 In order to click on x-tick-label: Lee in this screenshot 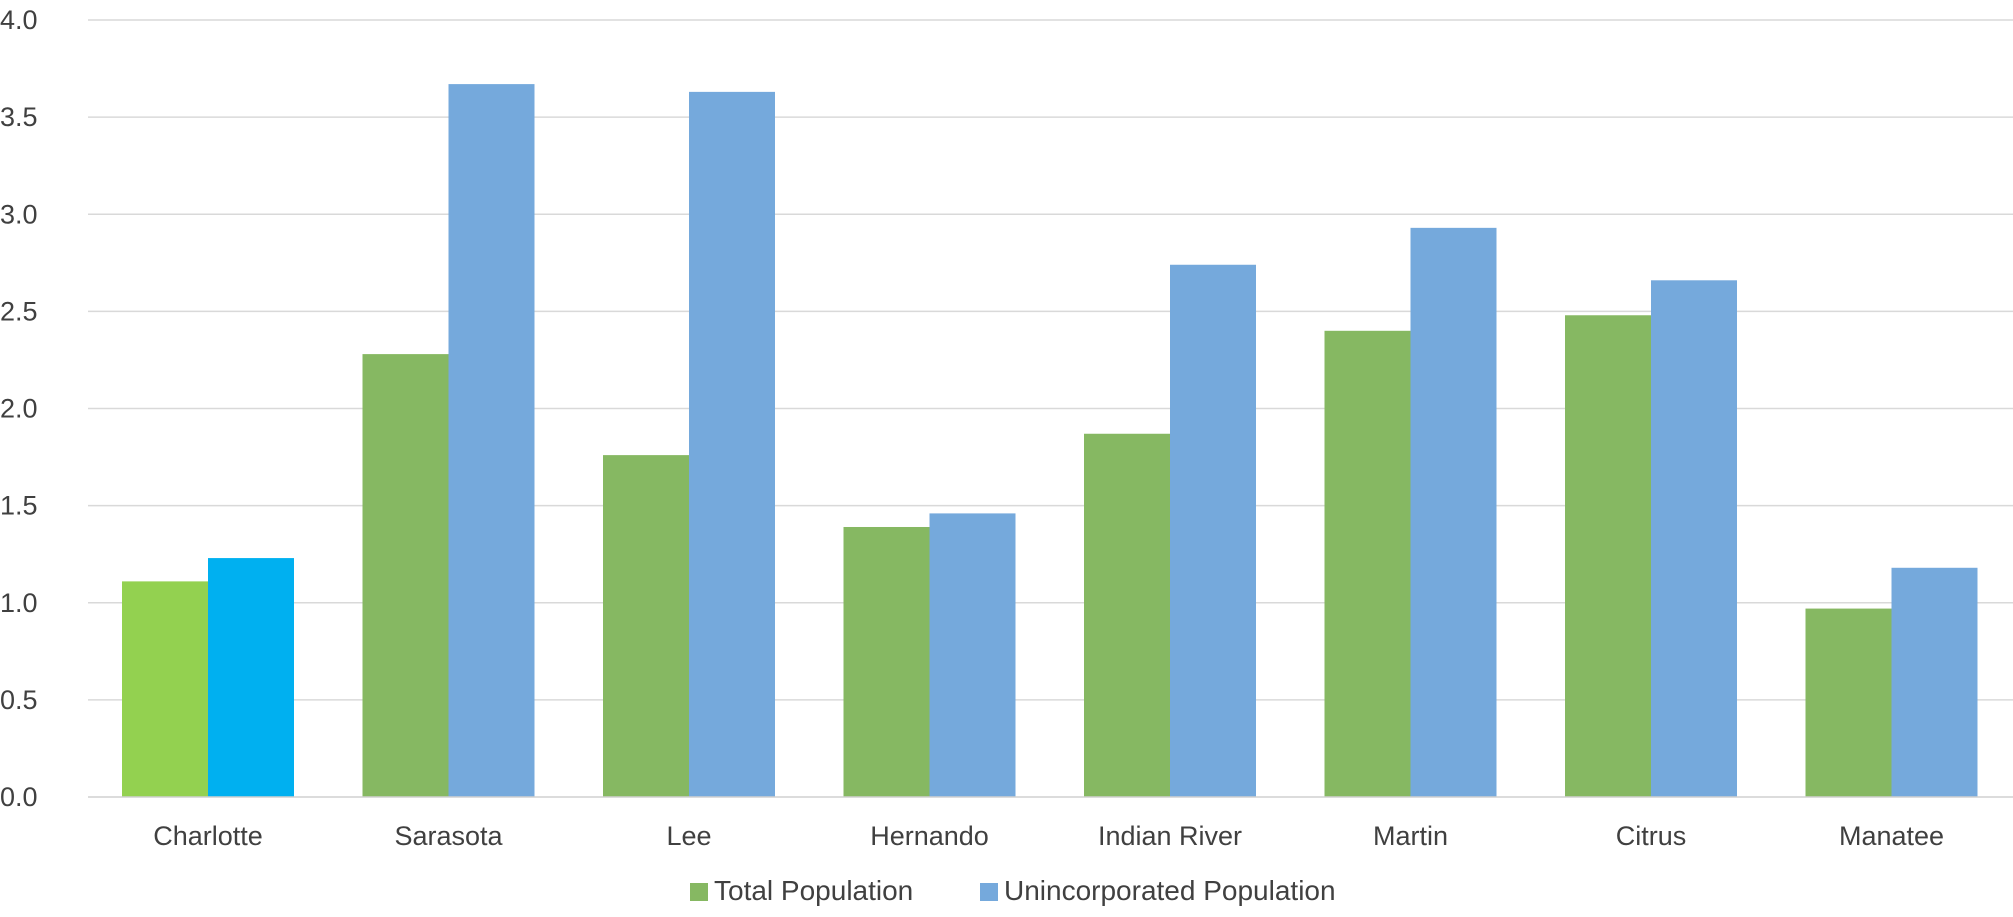, I will do `click(688, 836)`.